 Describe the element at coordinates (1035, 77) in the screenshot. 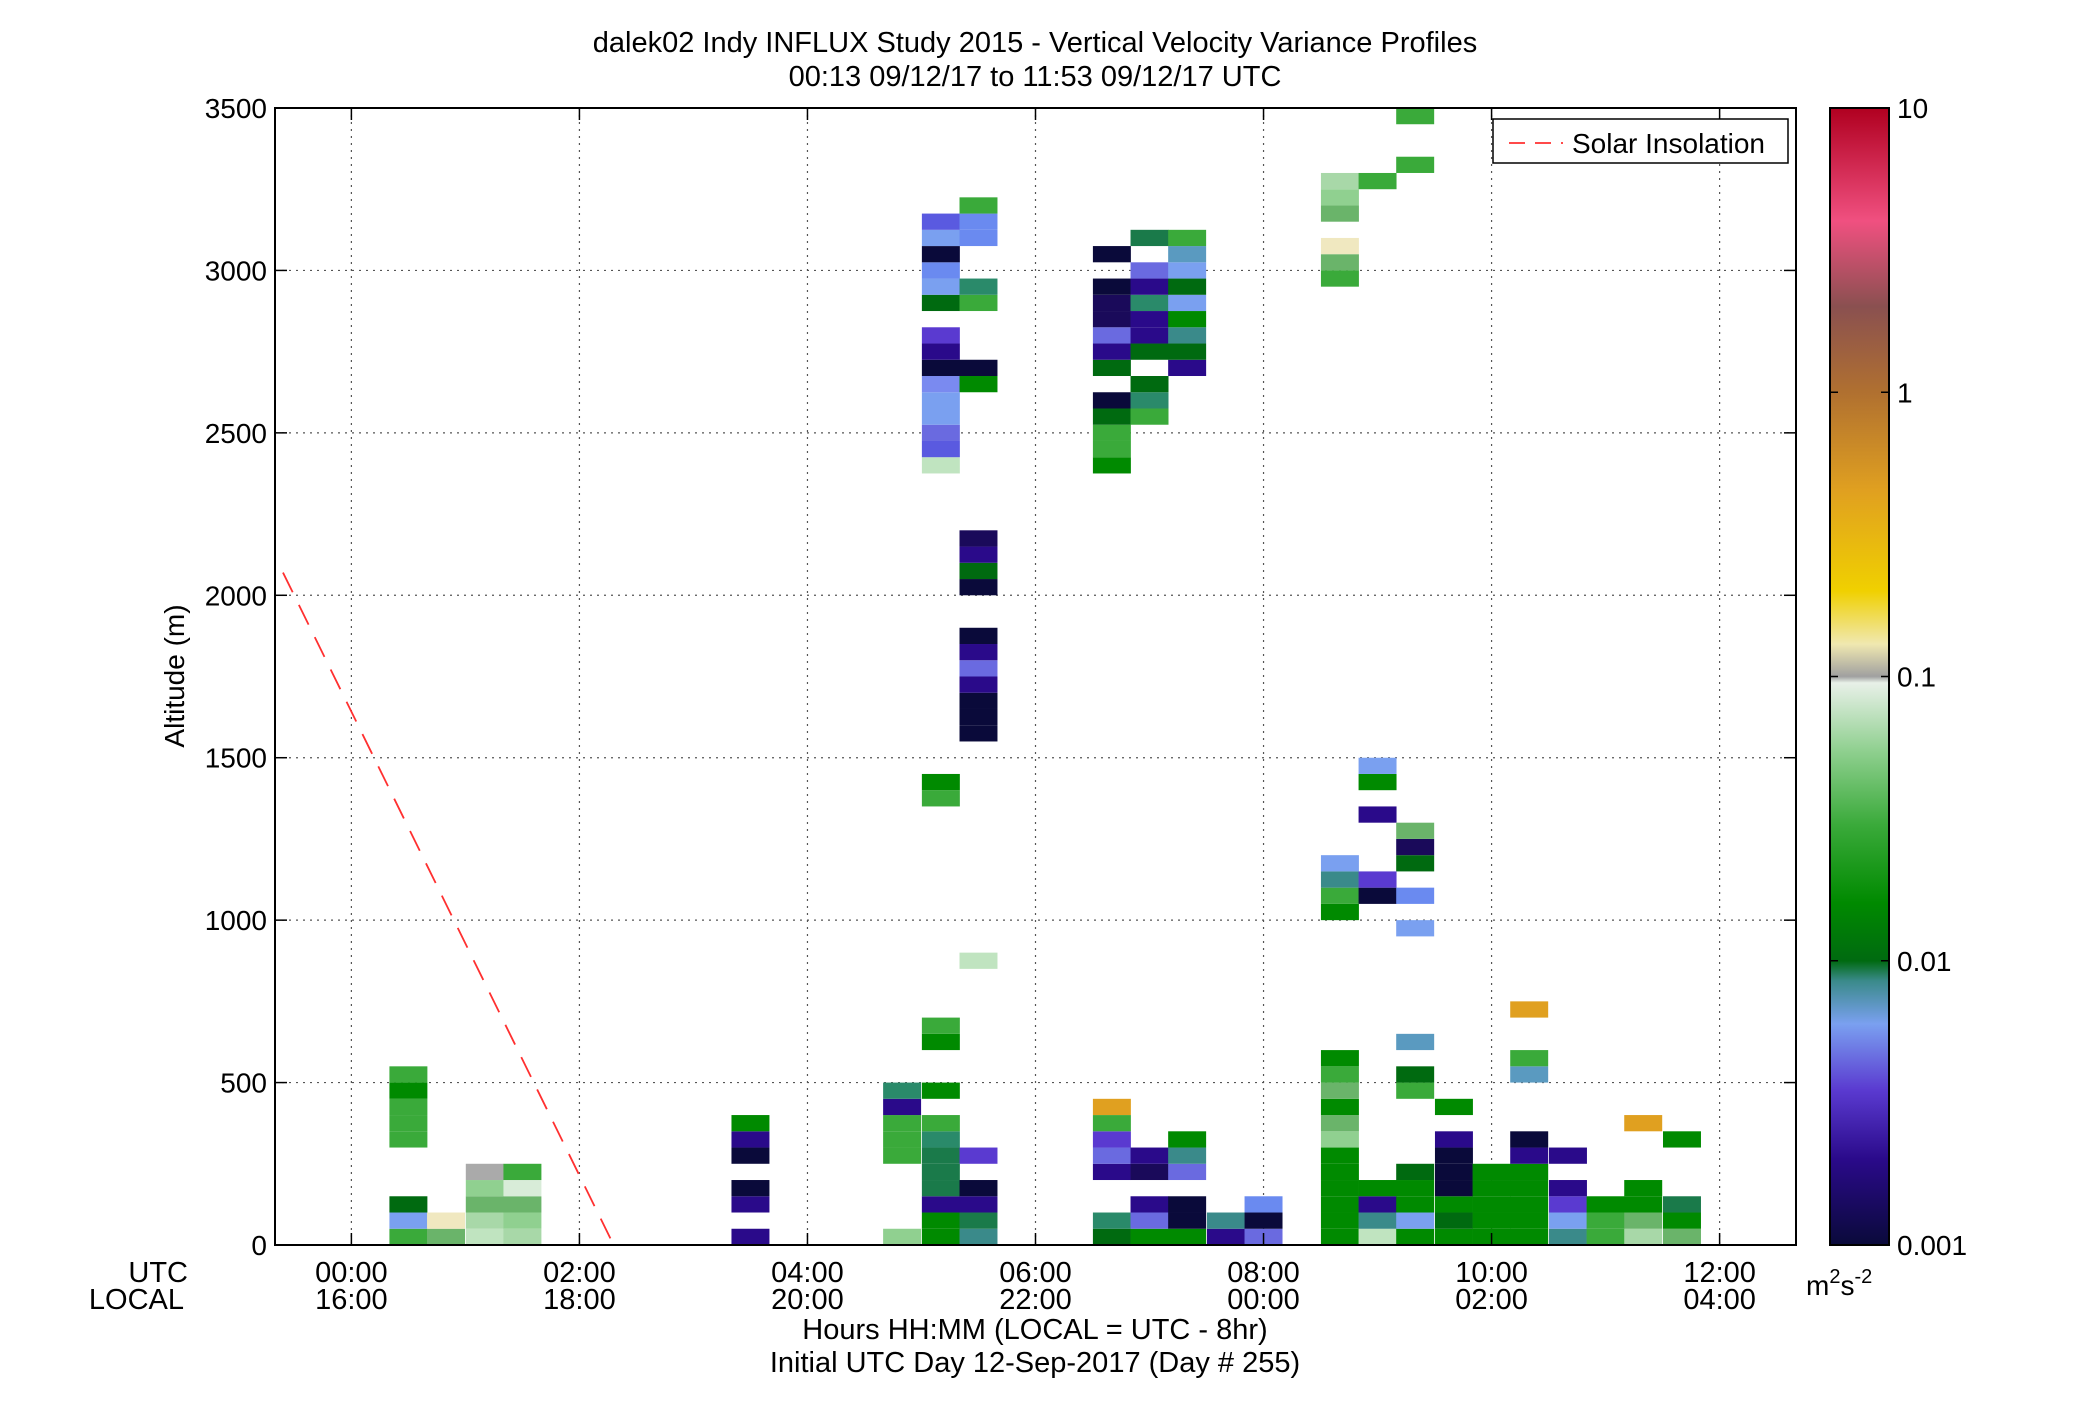

I see `chart-subtitle: 00:13 09/12/17 to 11:53 09/12/17 UTC` at that location.